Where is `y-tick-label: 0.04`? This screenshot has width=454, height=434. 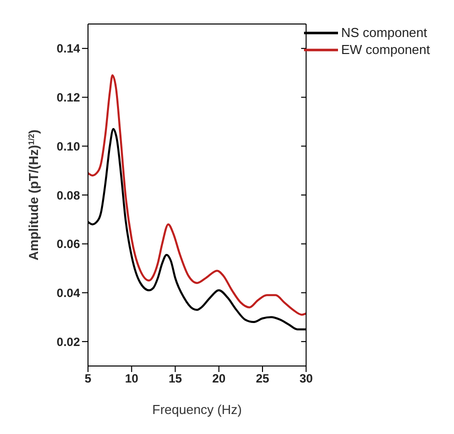 y-tick-label: 0.04 is located at coordinates (68, 293).